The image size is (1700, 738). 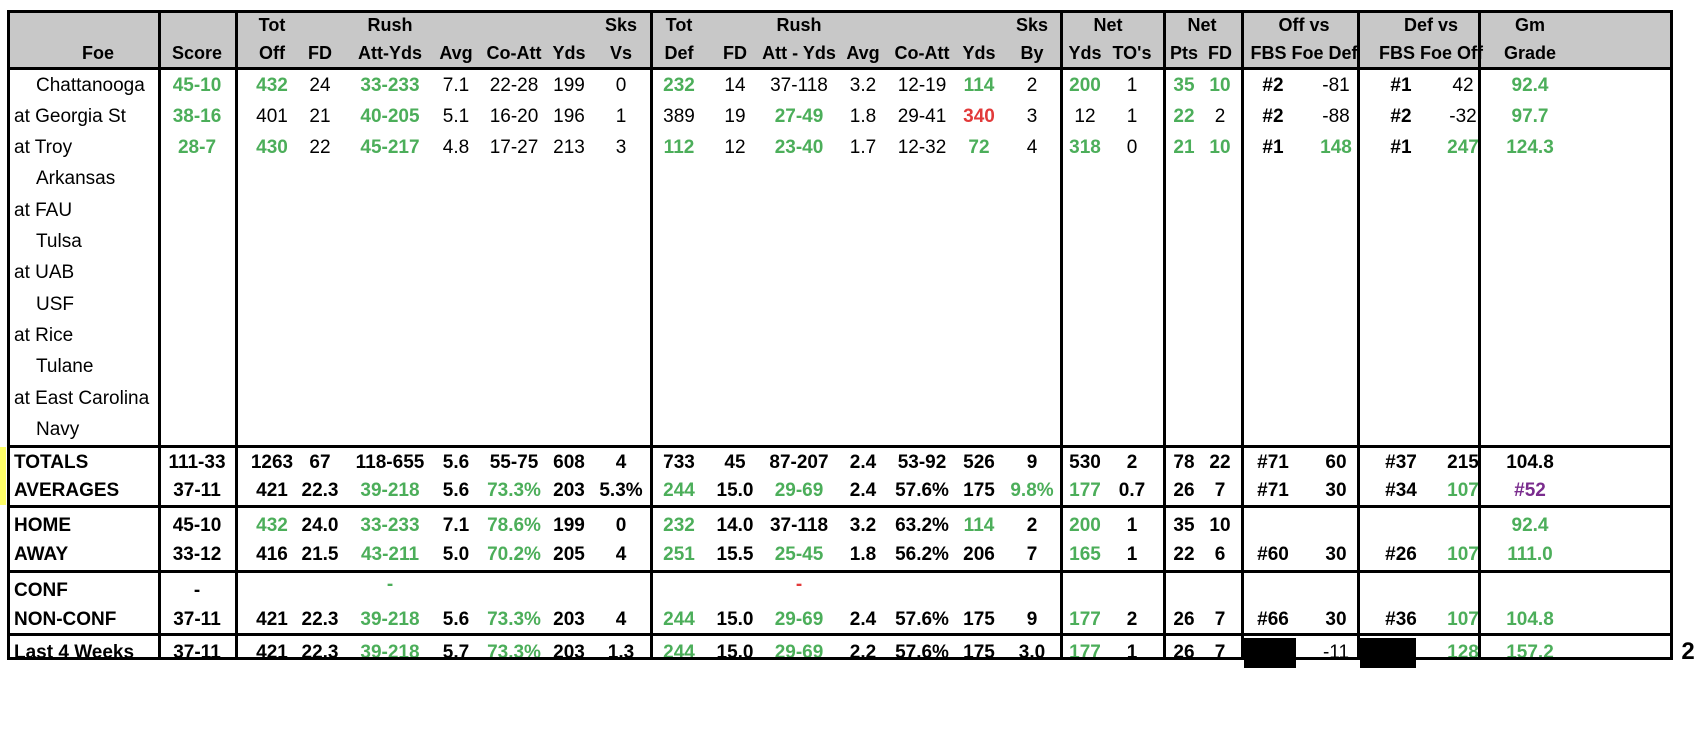 I want to click on stat-cell: 72, so click(x=979, y=148).